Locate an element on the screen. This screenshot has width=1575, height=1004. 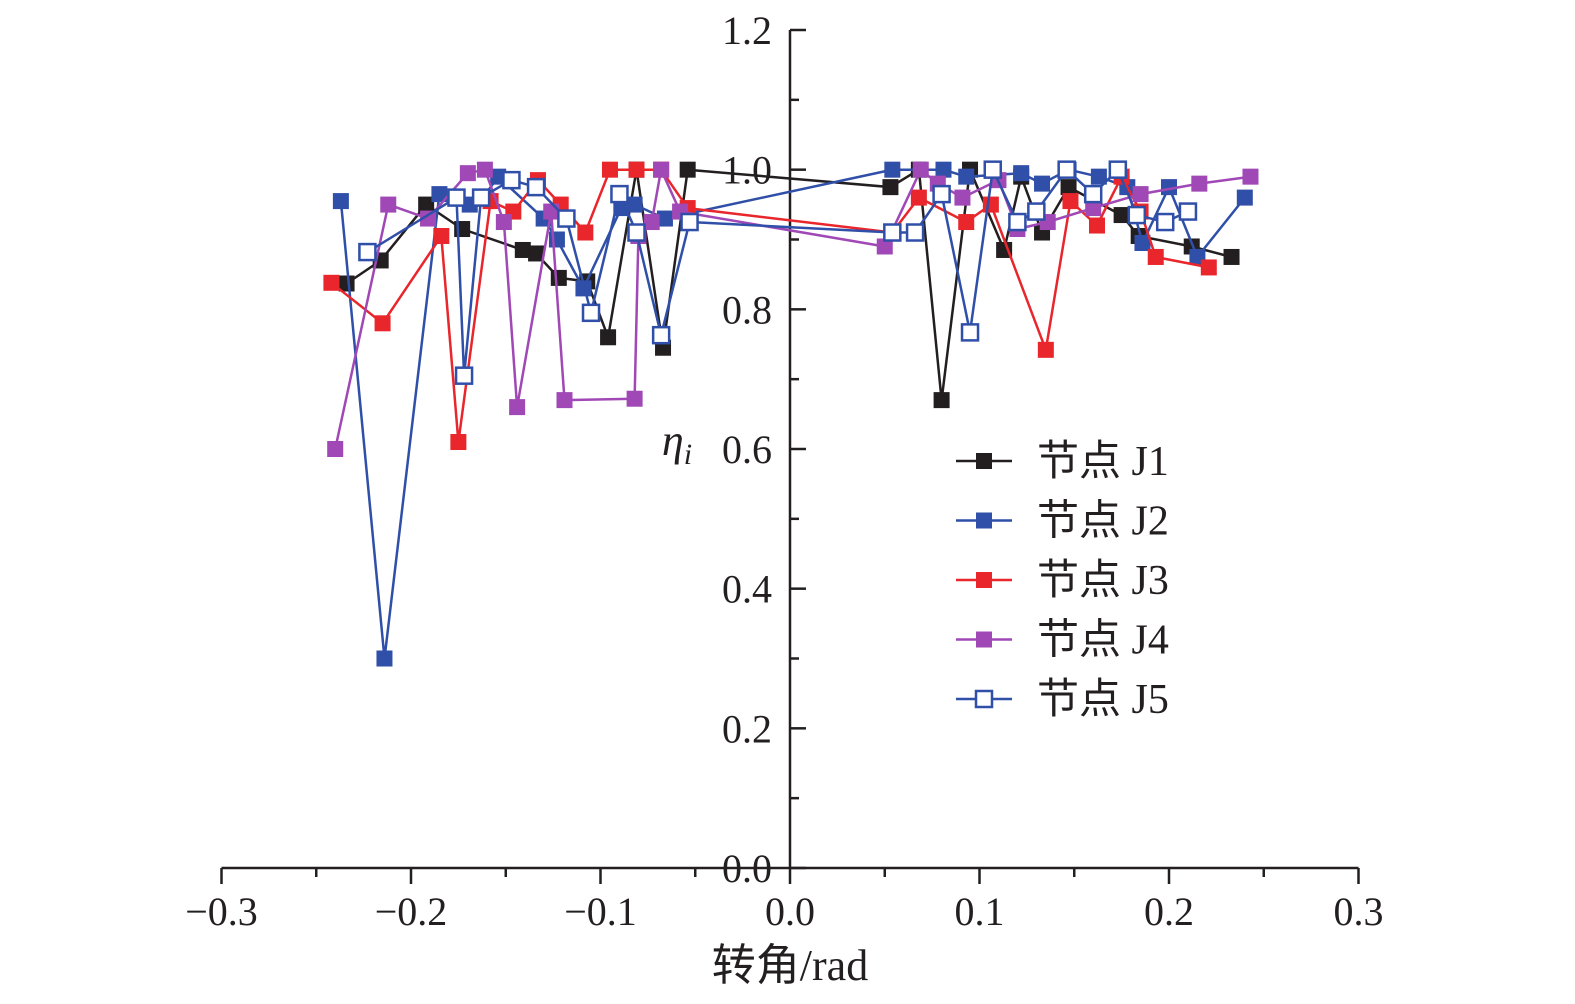
legend-item: 节点 J1 is located at coordinates (1062, 462).